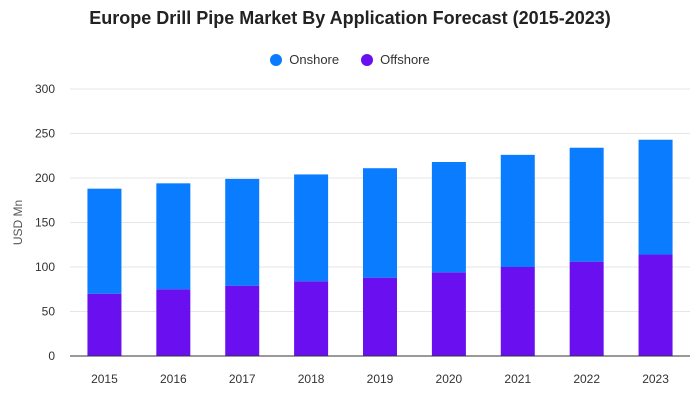 The height and width of the screenshot is (400, 700). I want to click on bar-offshore-2022, so click(586, 308).